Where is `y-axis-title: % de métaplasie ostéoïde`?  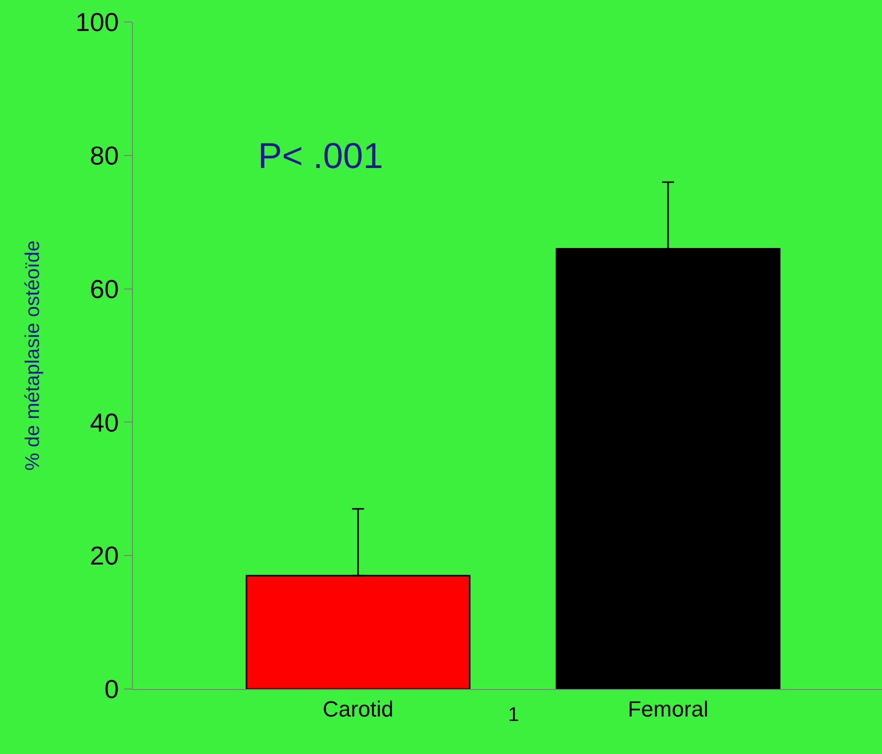
y-axis-title: % de métaplasie ostéoïde is located at coordinates (33, 355).